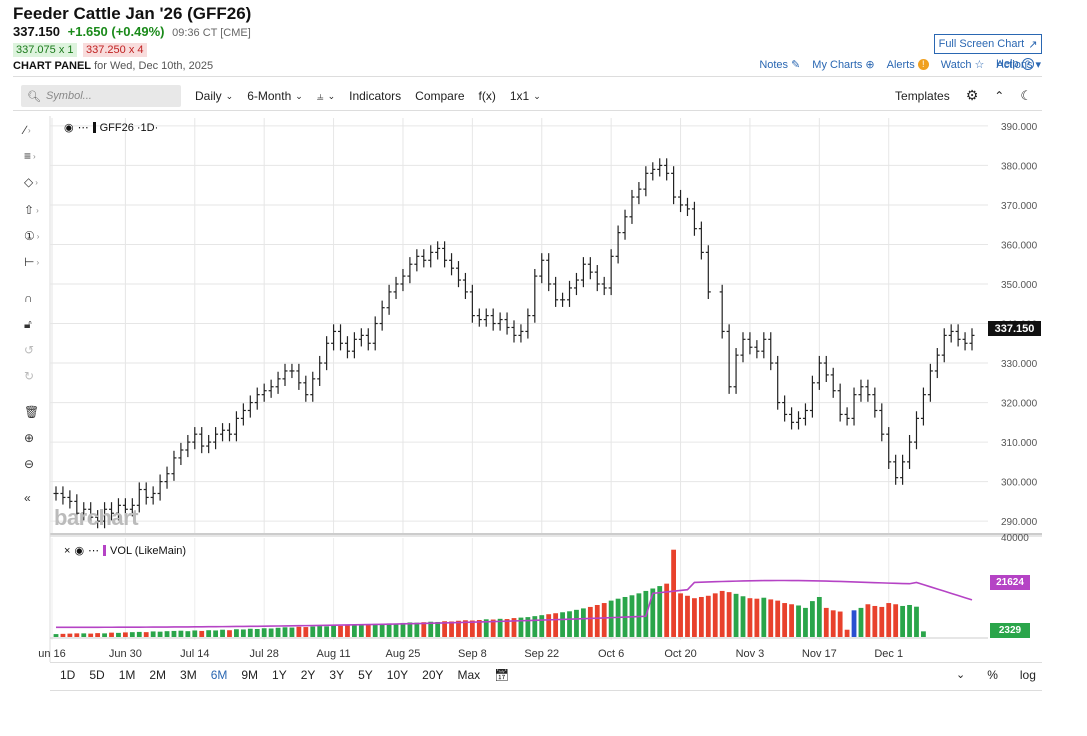  What do you see at coordinates (397, 675) in the screenshot?
I see `period-10y: 10Y` at bounding box center [397, 675].